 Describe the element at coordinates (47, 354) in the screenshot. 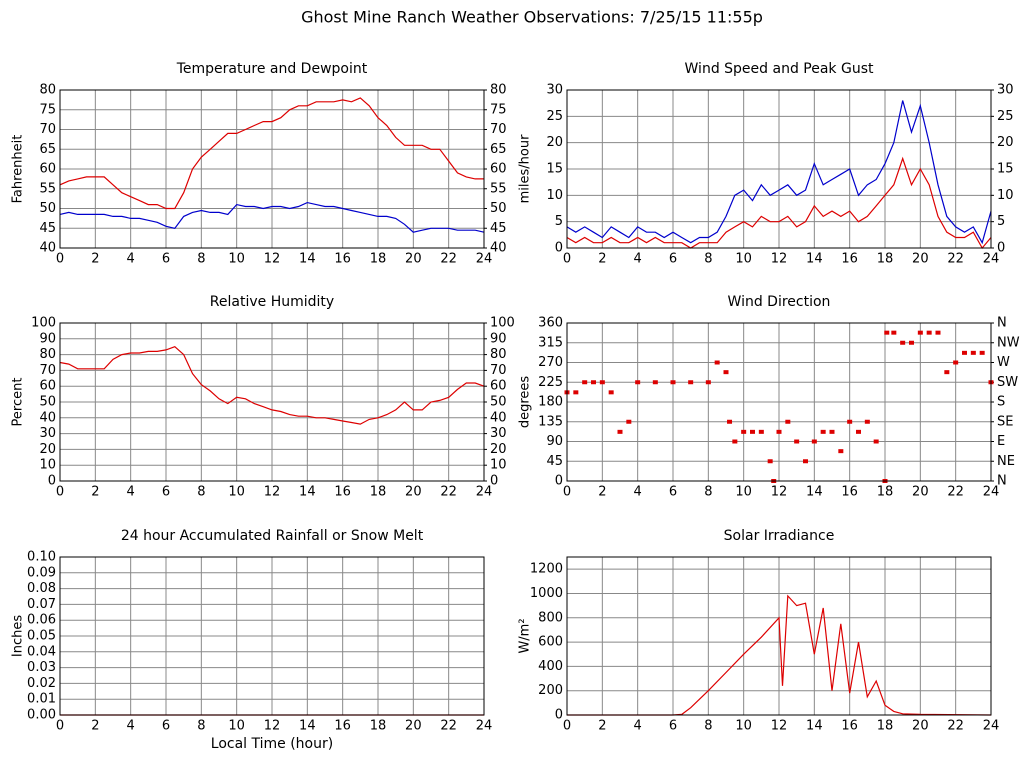

I see `y-tick-label: 80` at that location.